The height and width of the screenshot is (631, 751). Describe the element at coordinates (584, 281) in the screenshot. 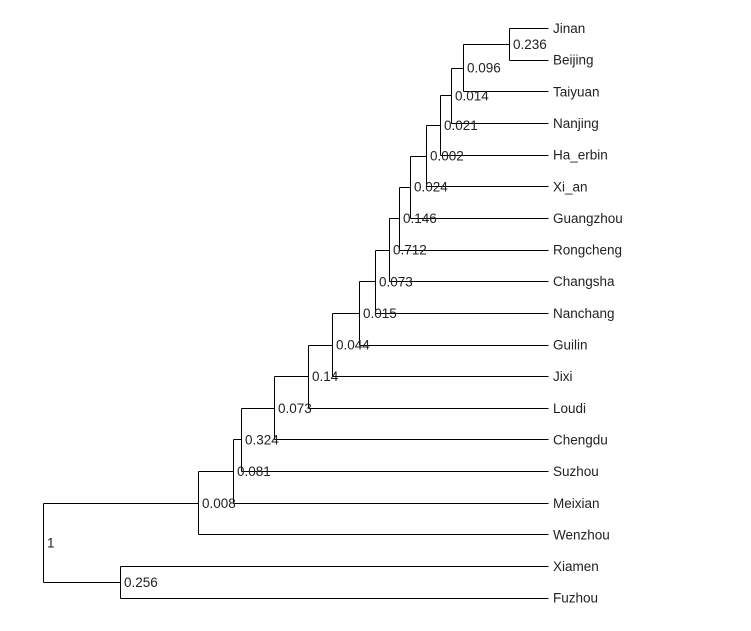

I see `leaf-label-changsha: Changsha` at that location.